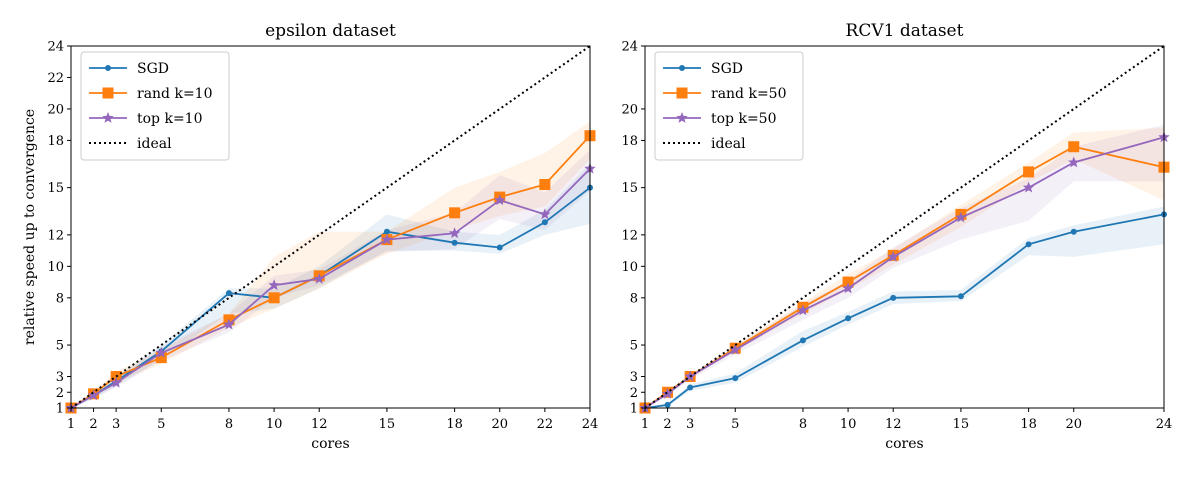  I want to click on x-tick-label: 22, so click(545, 424).